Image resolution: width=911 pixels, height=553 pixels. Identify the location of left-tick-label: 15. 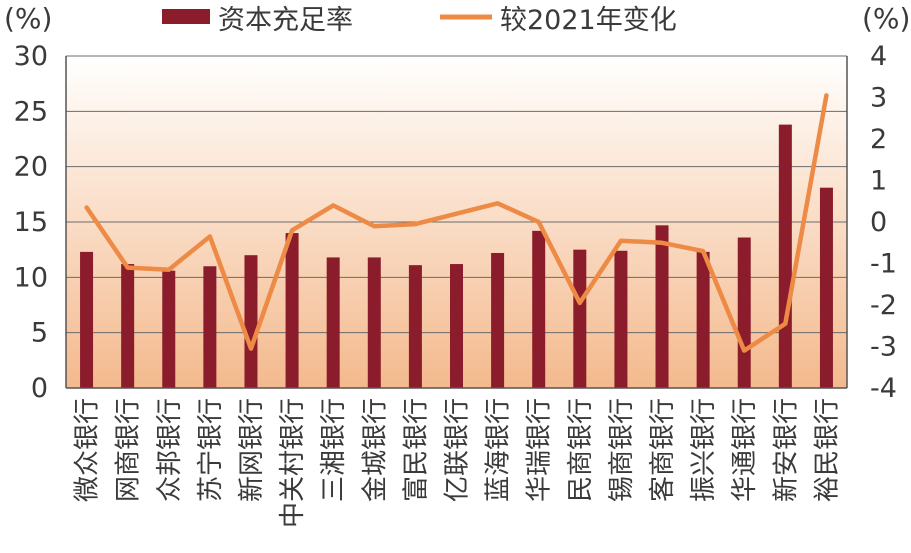
(31, 222).